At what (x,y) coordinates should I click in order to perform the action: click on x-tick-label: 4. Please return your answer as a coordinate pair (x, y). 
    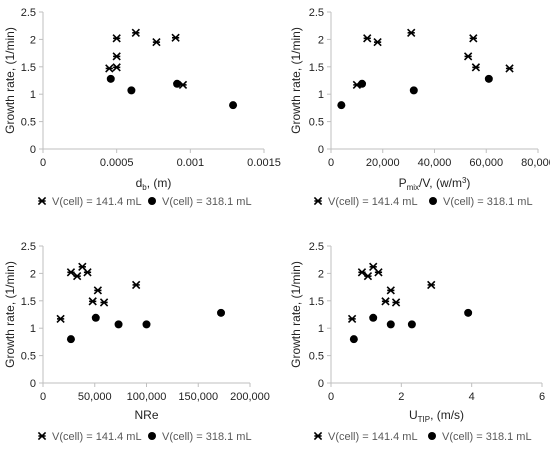
    Looking at the image, I should click on (472, 397).